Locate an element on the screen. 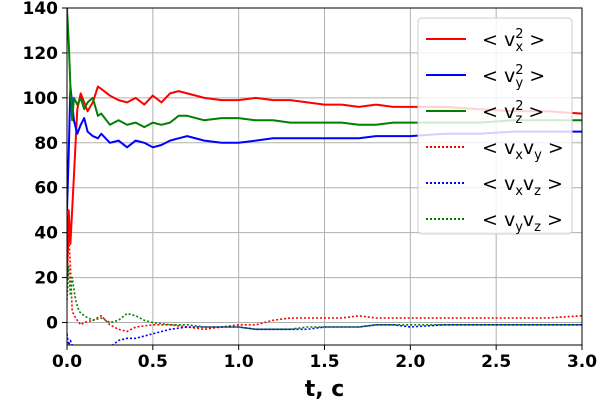  y-tick-label: 20 is located at coordinates (46, 279).